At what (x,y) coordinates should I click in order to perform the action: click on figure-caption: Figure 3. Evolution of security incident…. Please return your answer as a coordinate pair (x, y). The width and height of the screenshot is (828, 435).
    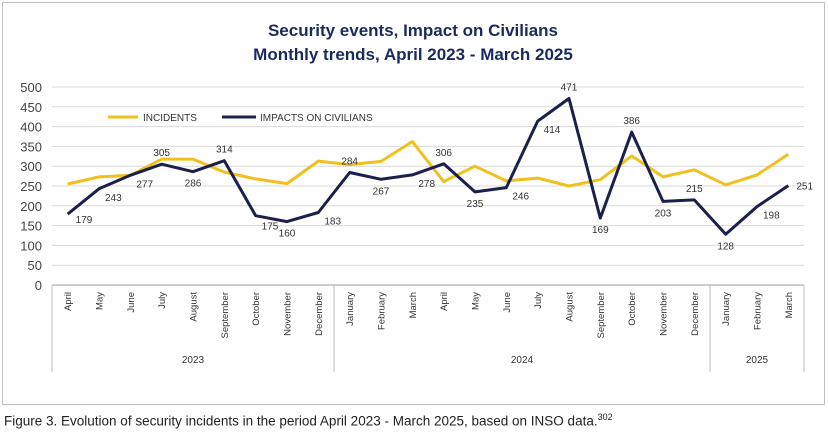
    Looking at the image, I should click on (308, 420).